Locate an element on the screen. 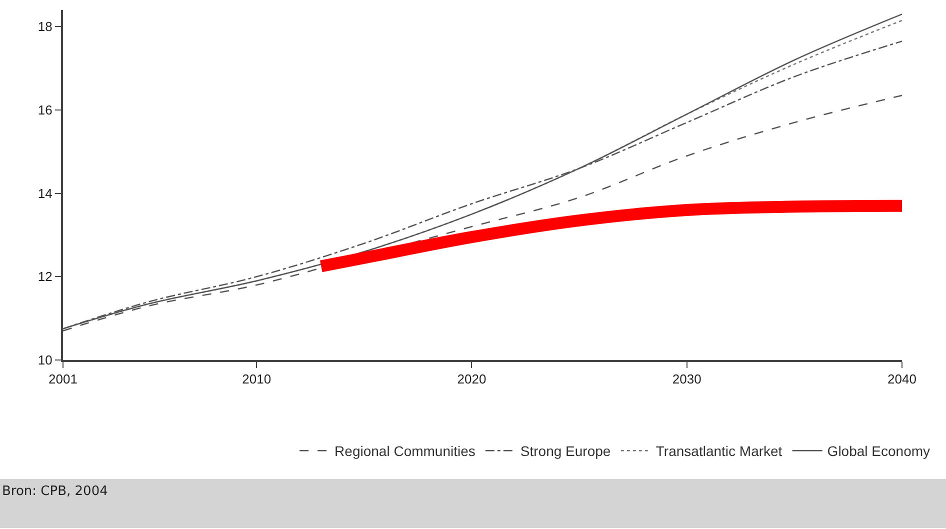 The width and height of the screenshot is (946, 529). legend-label: Regional Communities is located at coordinates (405, 451).